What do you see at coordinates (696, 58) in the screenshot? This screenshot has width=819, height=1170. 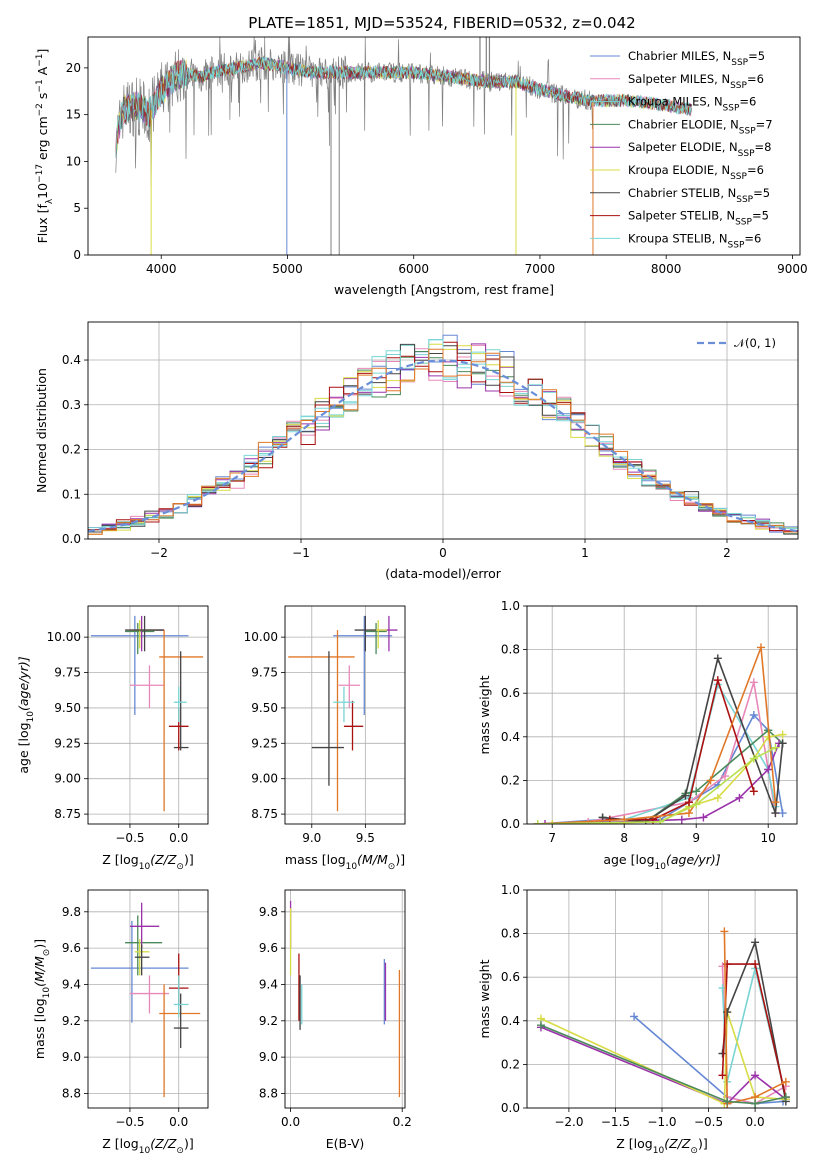 I see `legend-label: Chabrier MILES, NSSP=5` at bounding box center [696, 58].